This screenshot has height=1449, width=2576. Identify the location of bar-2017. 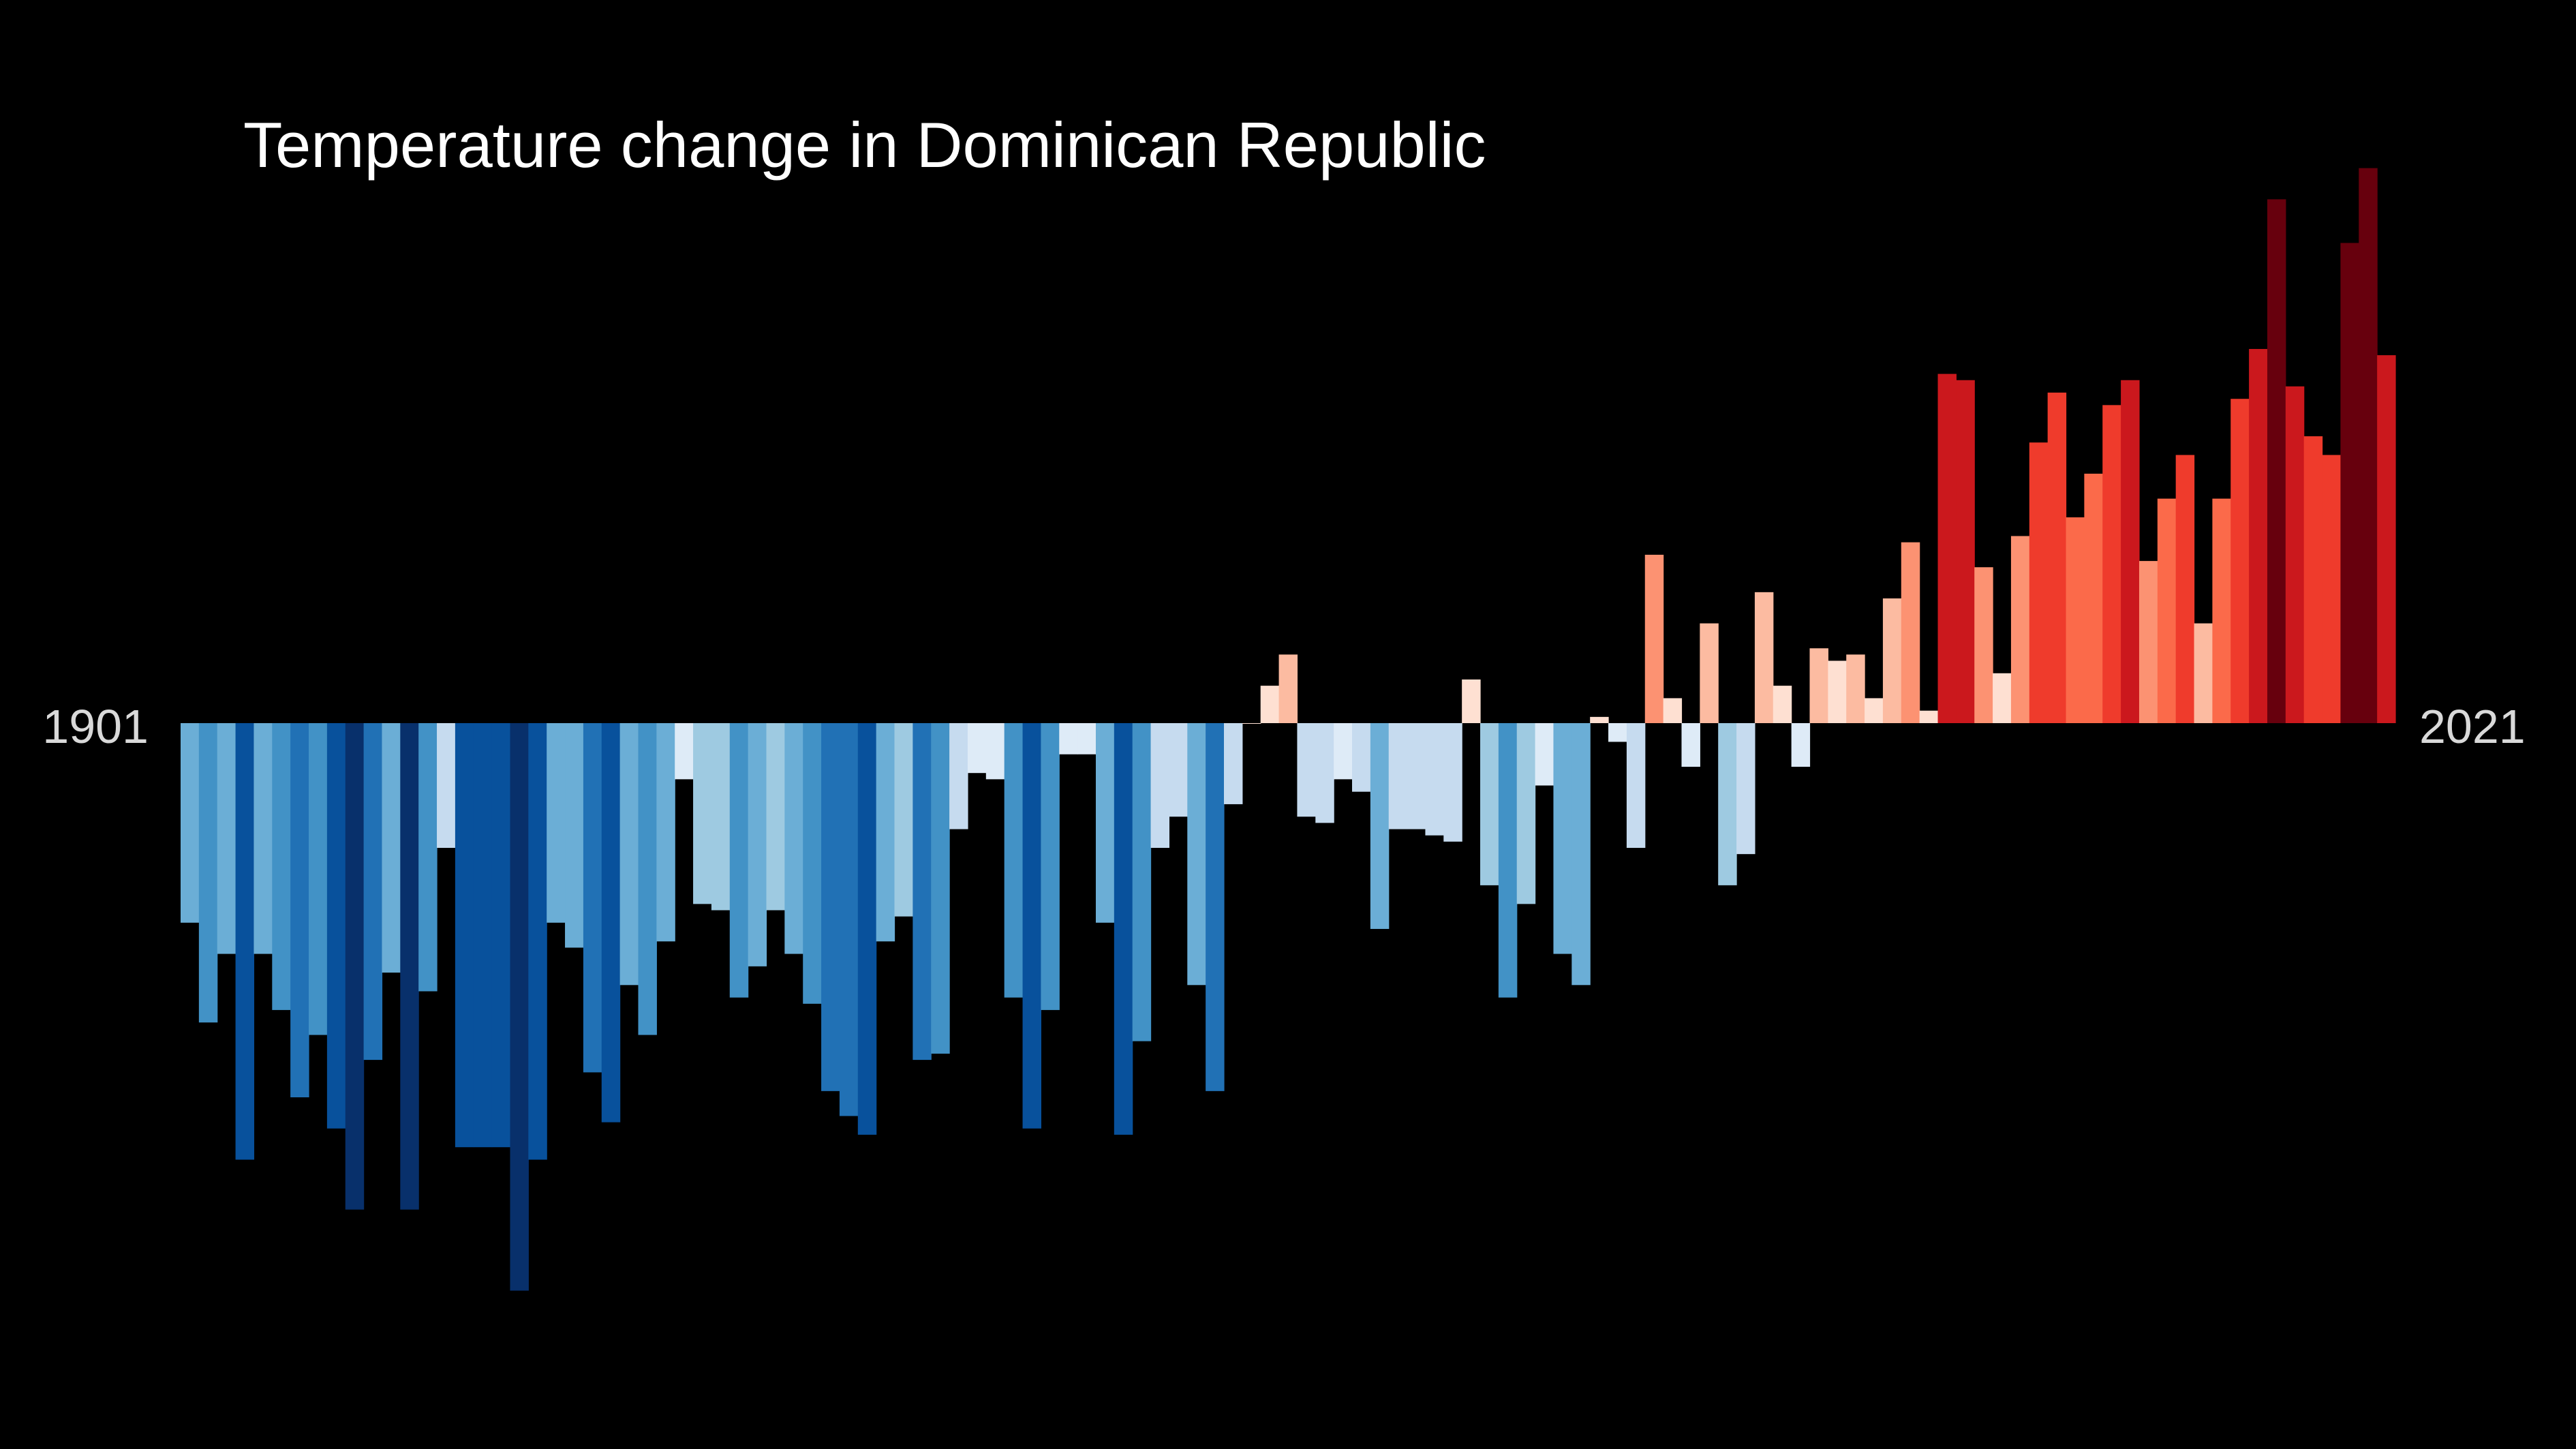
(2313, 579).